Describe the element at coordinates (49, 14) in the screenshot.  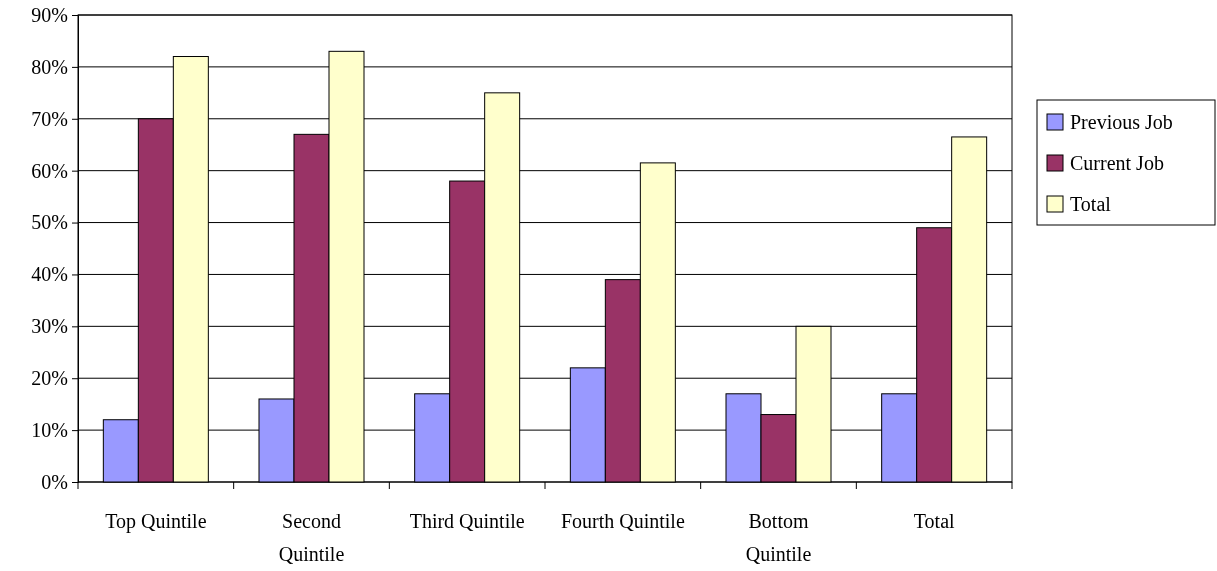
I see `y-tick-label: 90%` at that location.